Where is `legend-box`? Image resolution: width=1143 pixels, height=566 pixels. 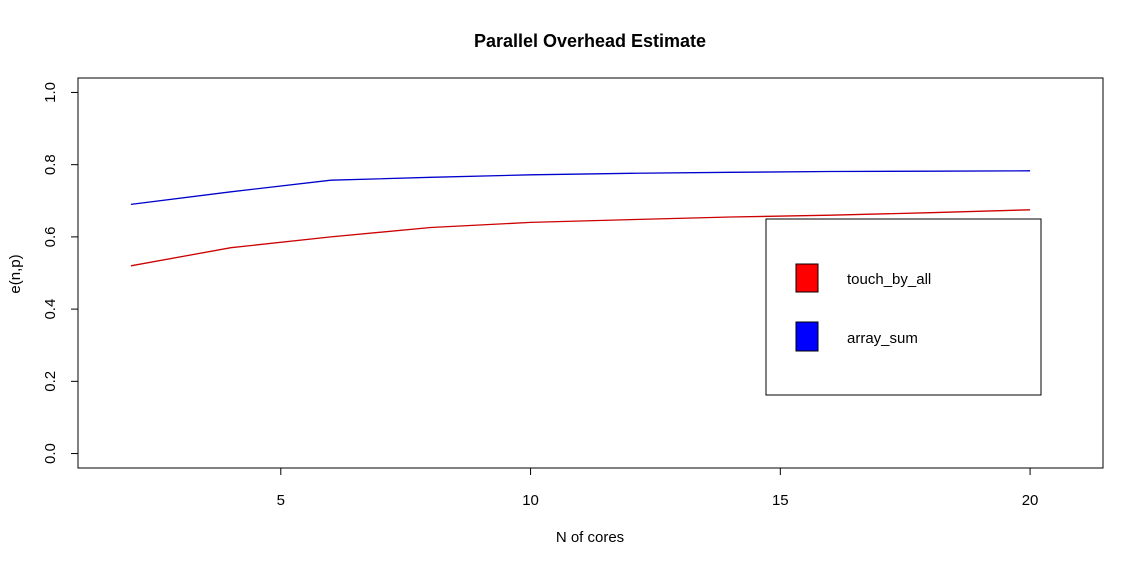 legend-box is located at coordinates (903, 307).